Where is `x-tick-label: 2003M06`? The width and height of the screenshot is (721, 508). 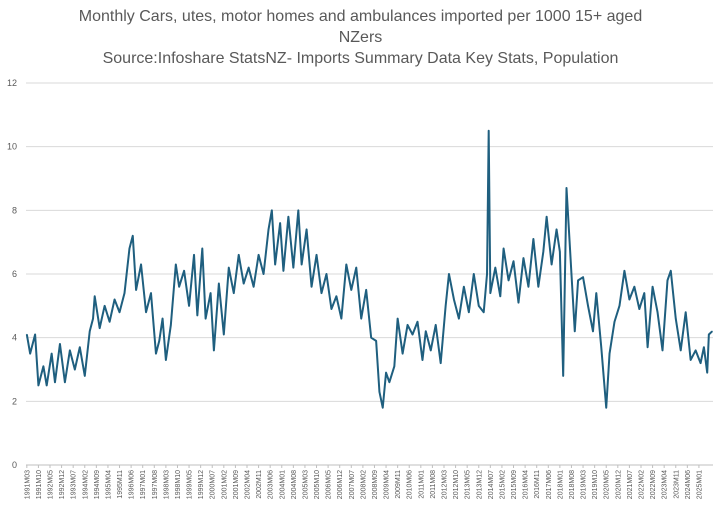 x-tick-label: 2003M06 is located at coordinates (271, 484).